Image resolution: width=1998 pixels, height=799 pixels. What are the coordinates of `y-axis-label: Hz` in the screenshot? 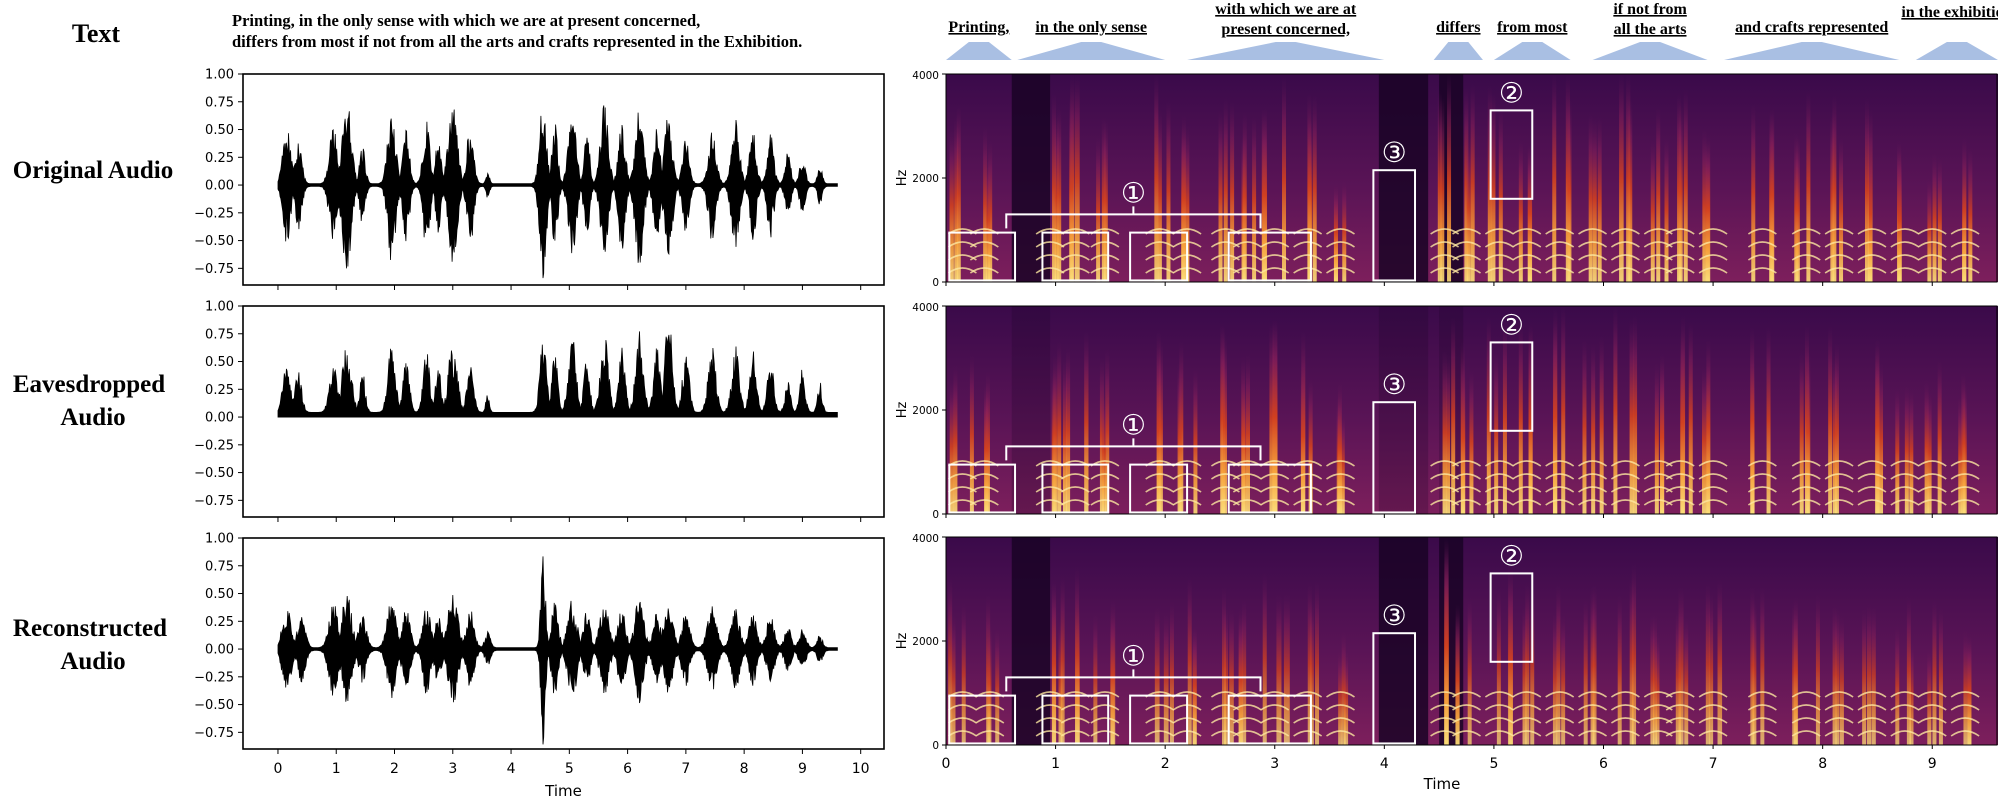 It's located at (902, 178).